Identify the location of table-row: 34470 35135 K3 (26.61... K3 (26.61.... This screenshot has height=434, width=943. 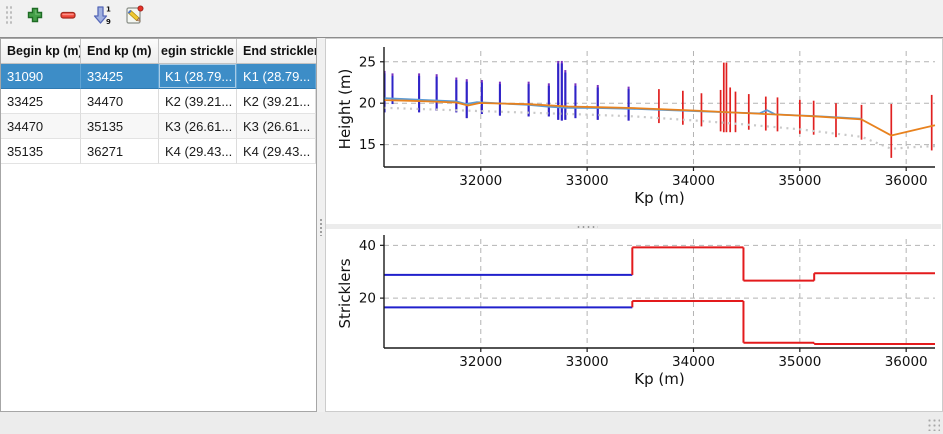
(158, 126).